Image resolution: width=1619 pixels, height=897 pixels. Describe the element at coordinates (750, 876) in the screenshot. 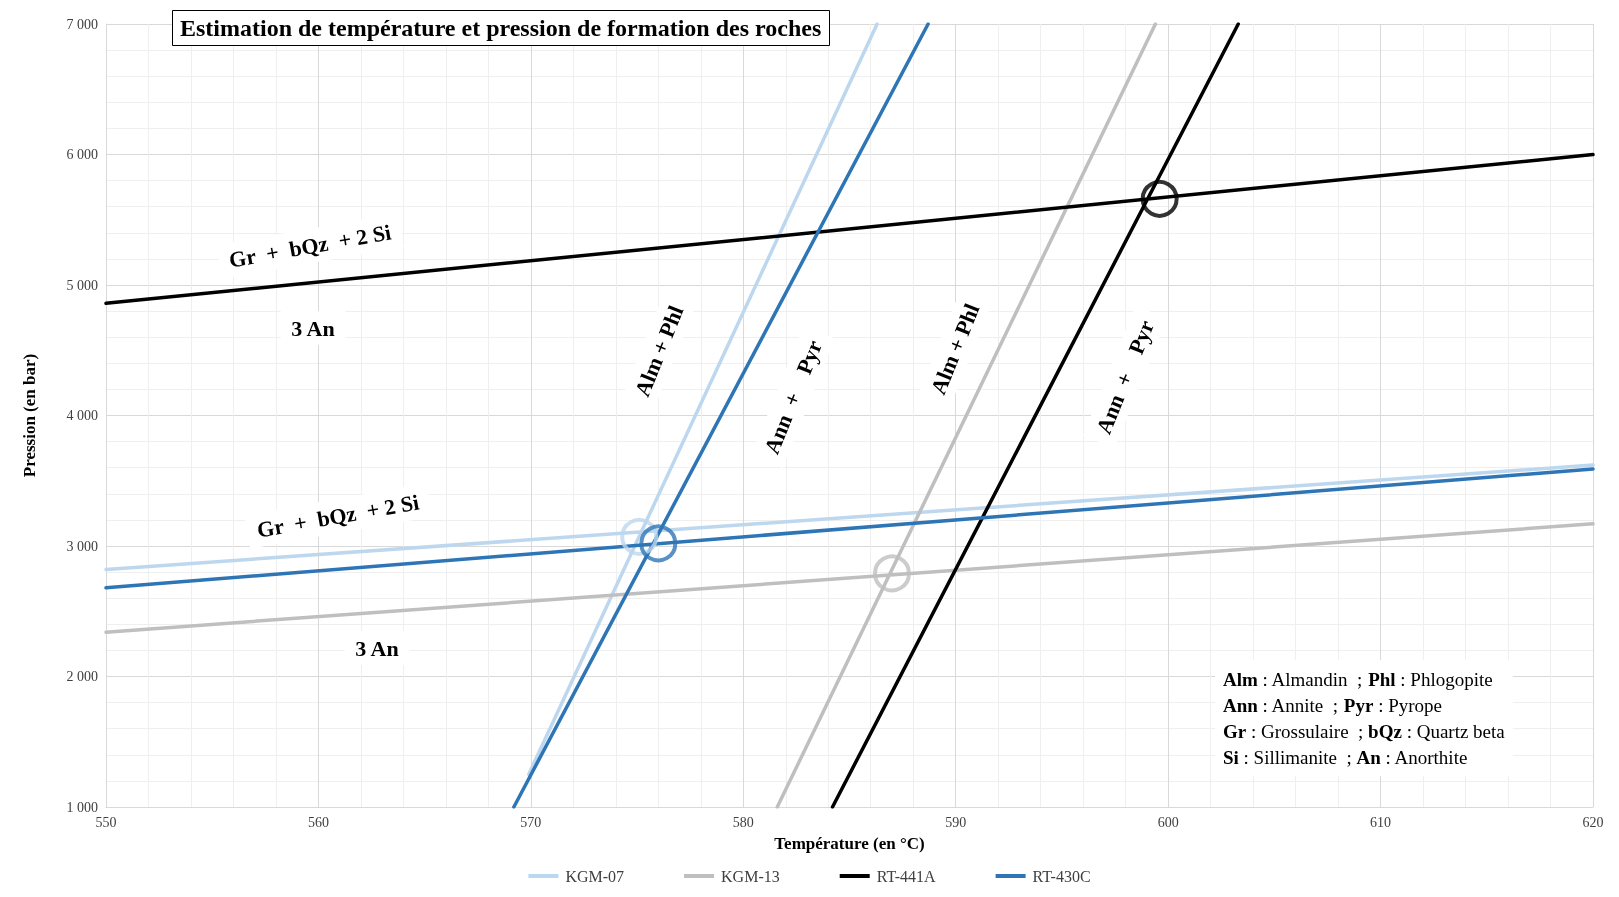

I see `legend-label: KGM-13` at that location.